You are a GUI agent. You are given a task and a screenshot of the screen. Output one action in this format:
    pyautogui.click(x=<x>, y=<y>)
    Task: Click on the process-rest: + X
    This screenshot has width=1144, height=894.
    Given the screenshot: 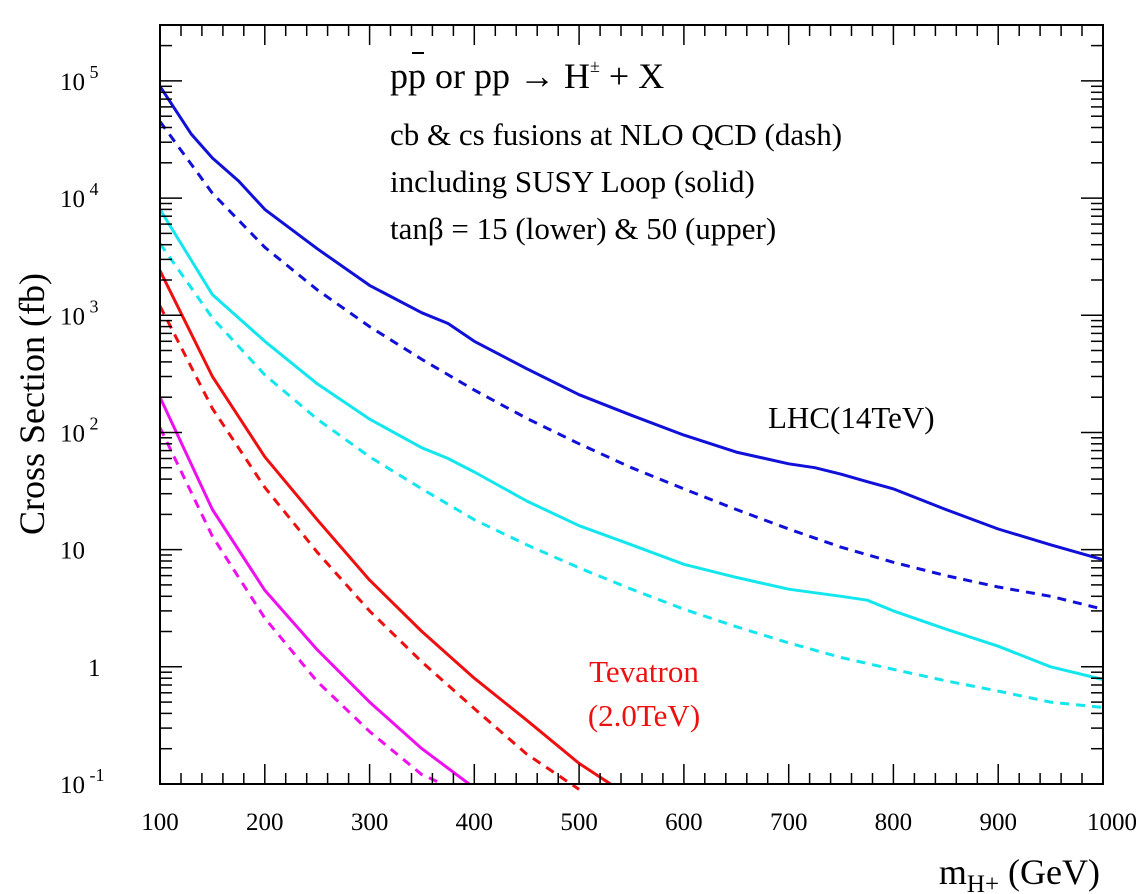 What is the action you would take?
    pyautogui.click(x=632, y=76)
    